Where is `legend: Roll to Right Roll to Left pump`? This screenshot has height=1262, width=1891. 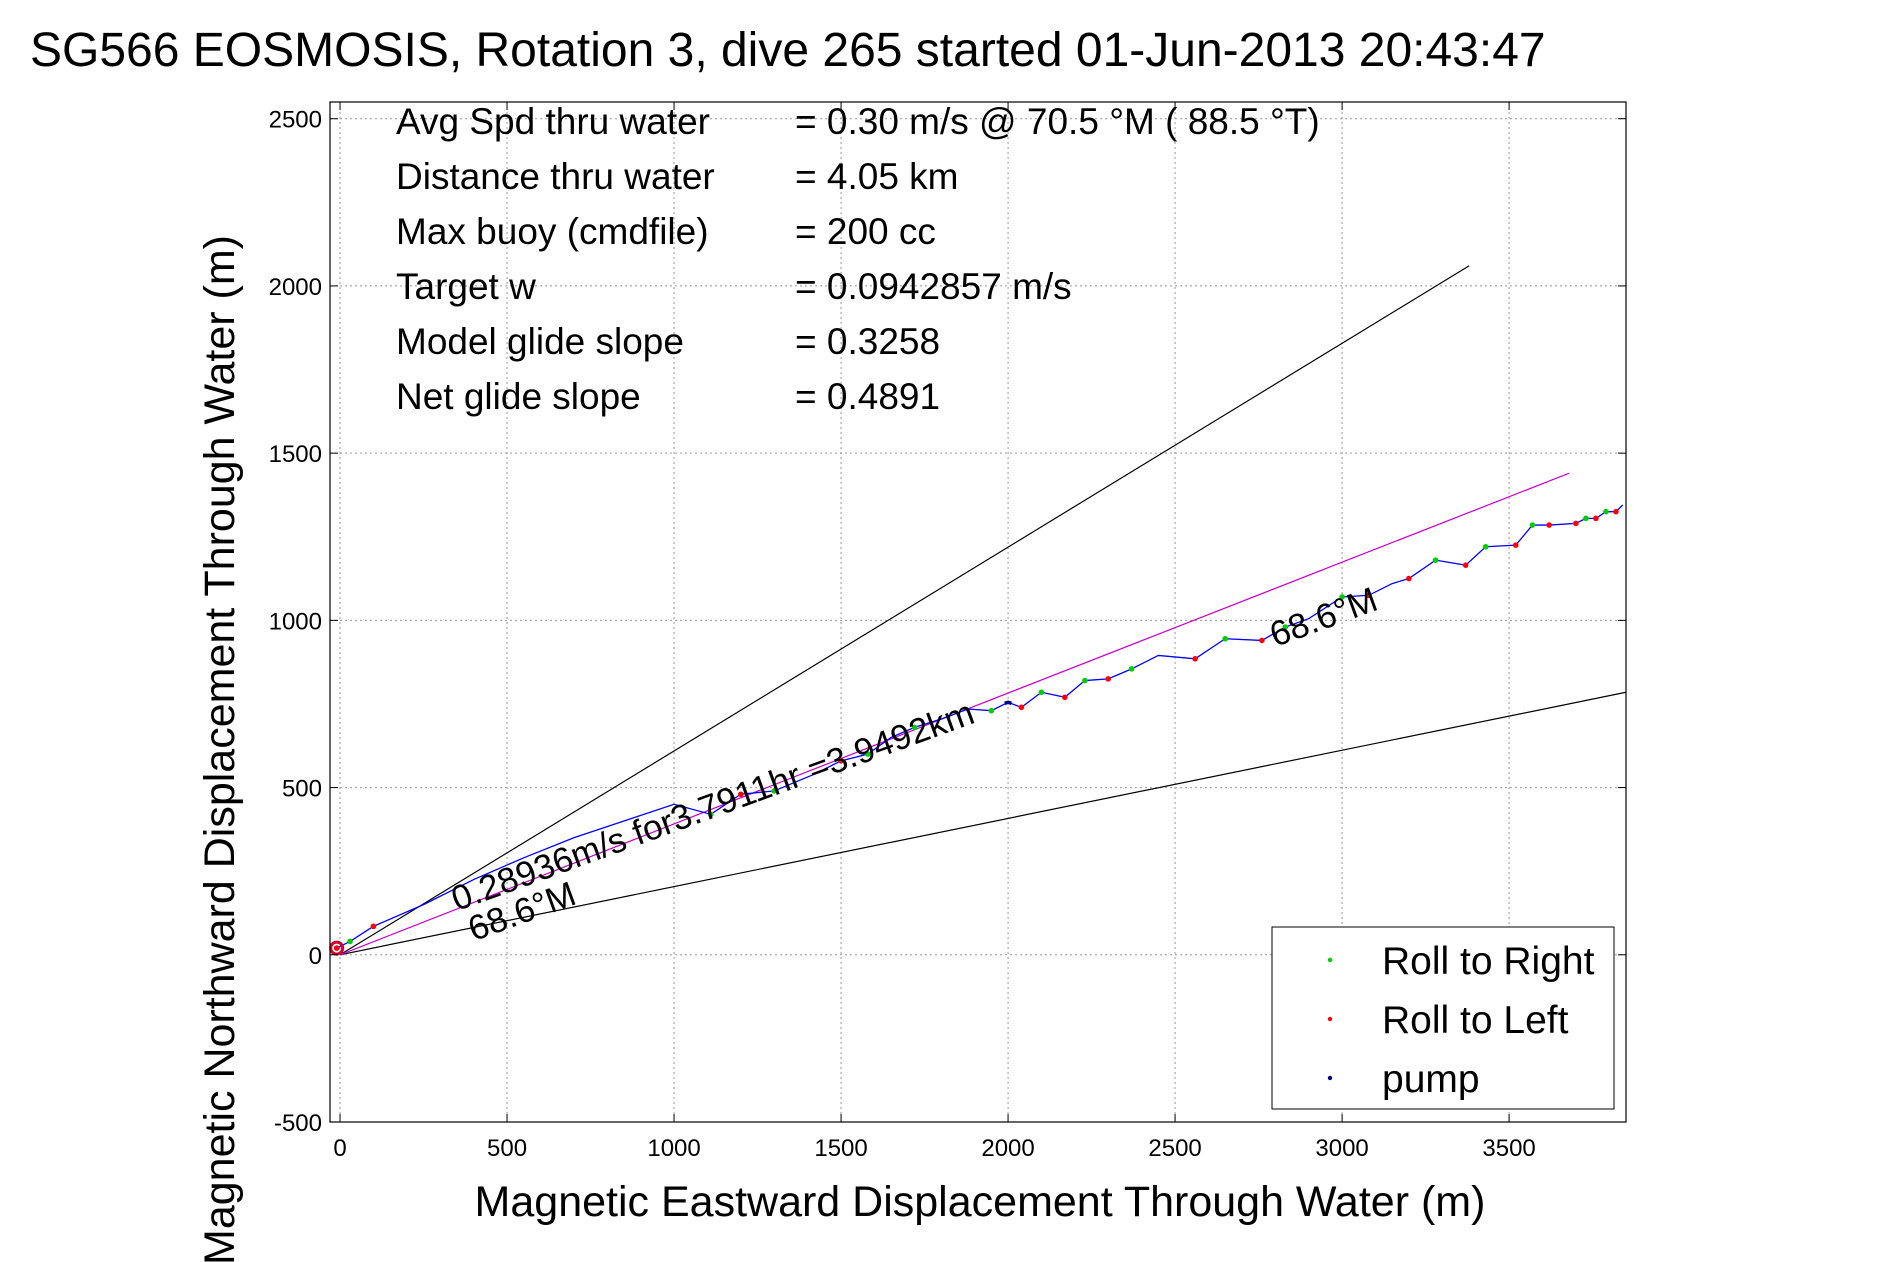
legend: Roll to Right Roll to Left pump is located at coordinates (1443, 1018).